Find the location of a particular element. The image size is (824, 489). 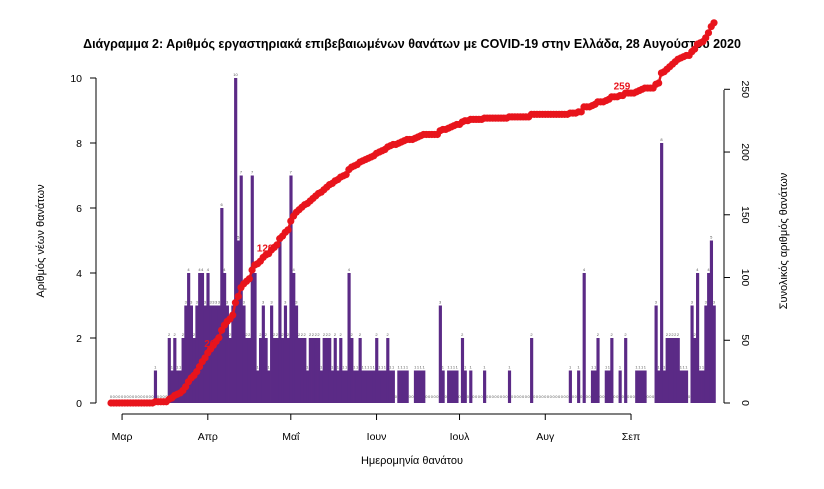

x-tick-label: Μαΐ is located at coordinates (291, 437).